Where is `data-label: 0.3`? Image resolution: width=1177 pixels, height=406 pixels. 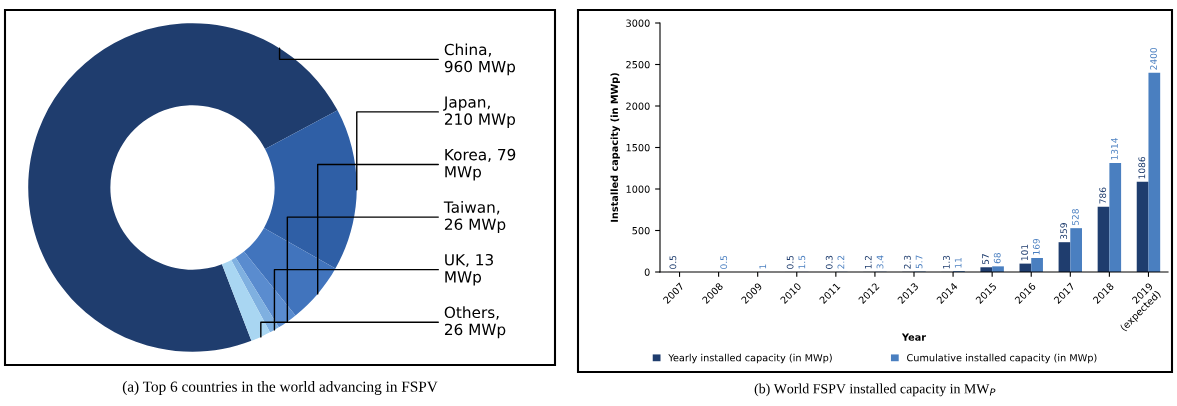
data-label: 0.3 is located at coordinates (829, 262).